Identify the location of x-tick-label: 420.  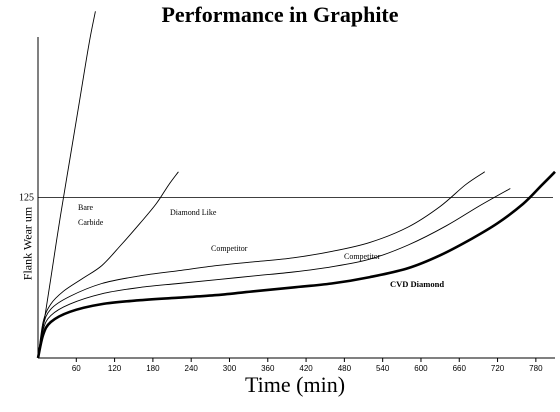
(306, 368).